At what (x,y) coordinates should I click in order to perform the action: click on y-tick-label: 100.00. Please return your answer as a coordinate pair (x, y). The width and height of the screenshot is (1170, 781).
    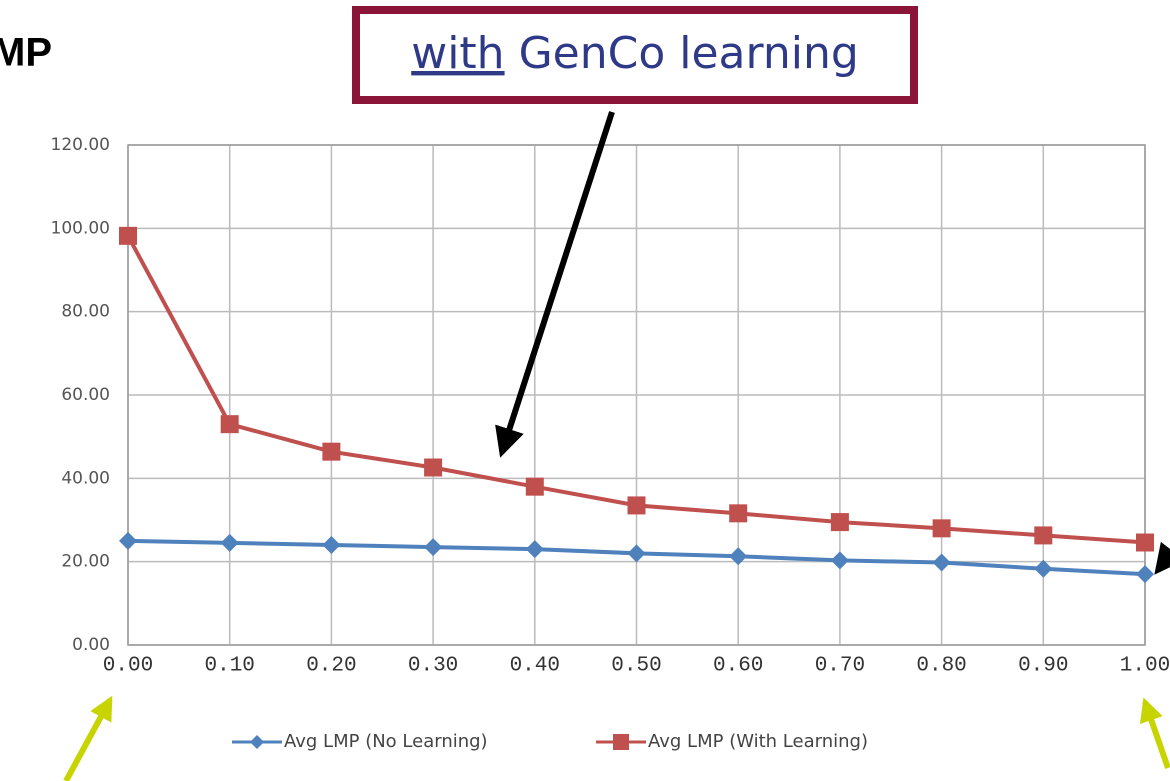
    Looking at the image, I should click on (80, 228).